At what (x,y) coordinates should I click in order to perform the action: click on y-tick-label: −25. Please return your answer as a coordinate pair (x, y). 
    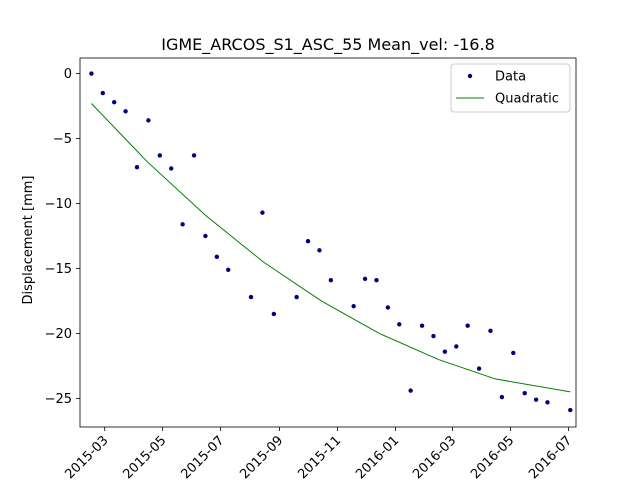
    Looking at the image, I should click on (58, 399).